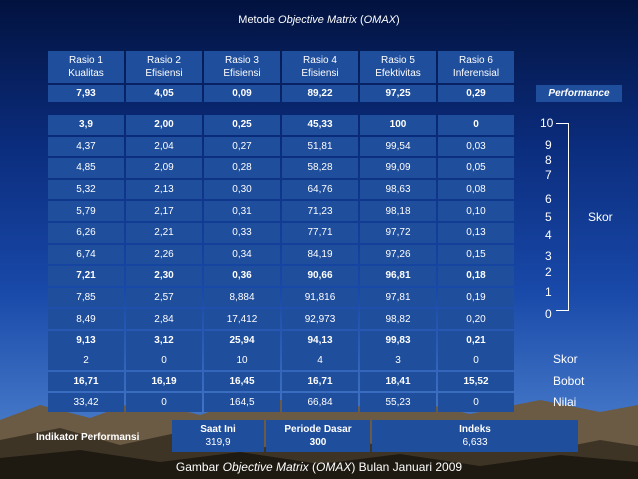 The width and height of the screenshot is (638, 479). I want to click on ratio-header-category: Inferensial, so click(476, 73).